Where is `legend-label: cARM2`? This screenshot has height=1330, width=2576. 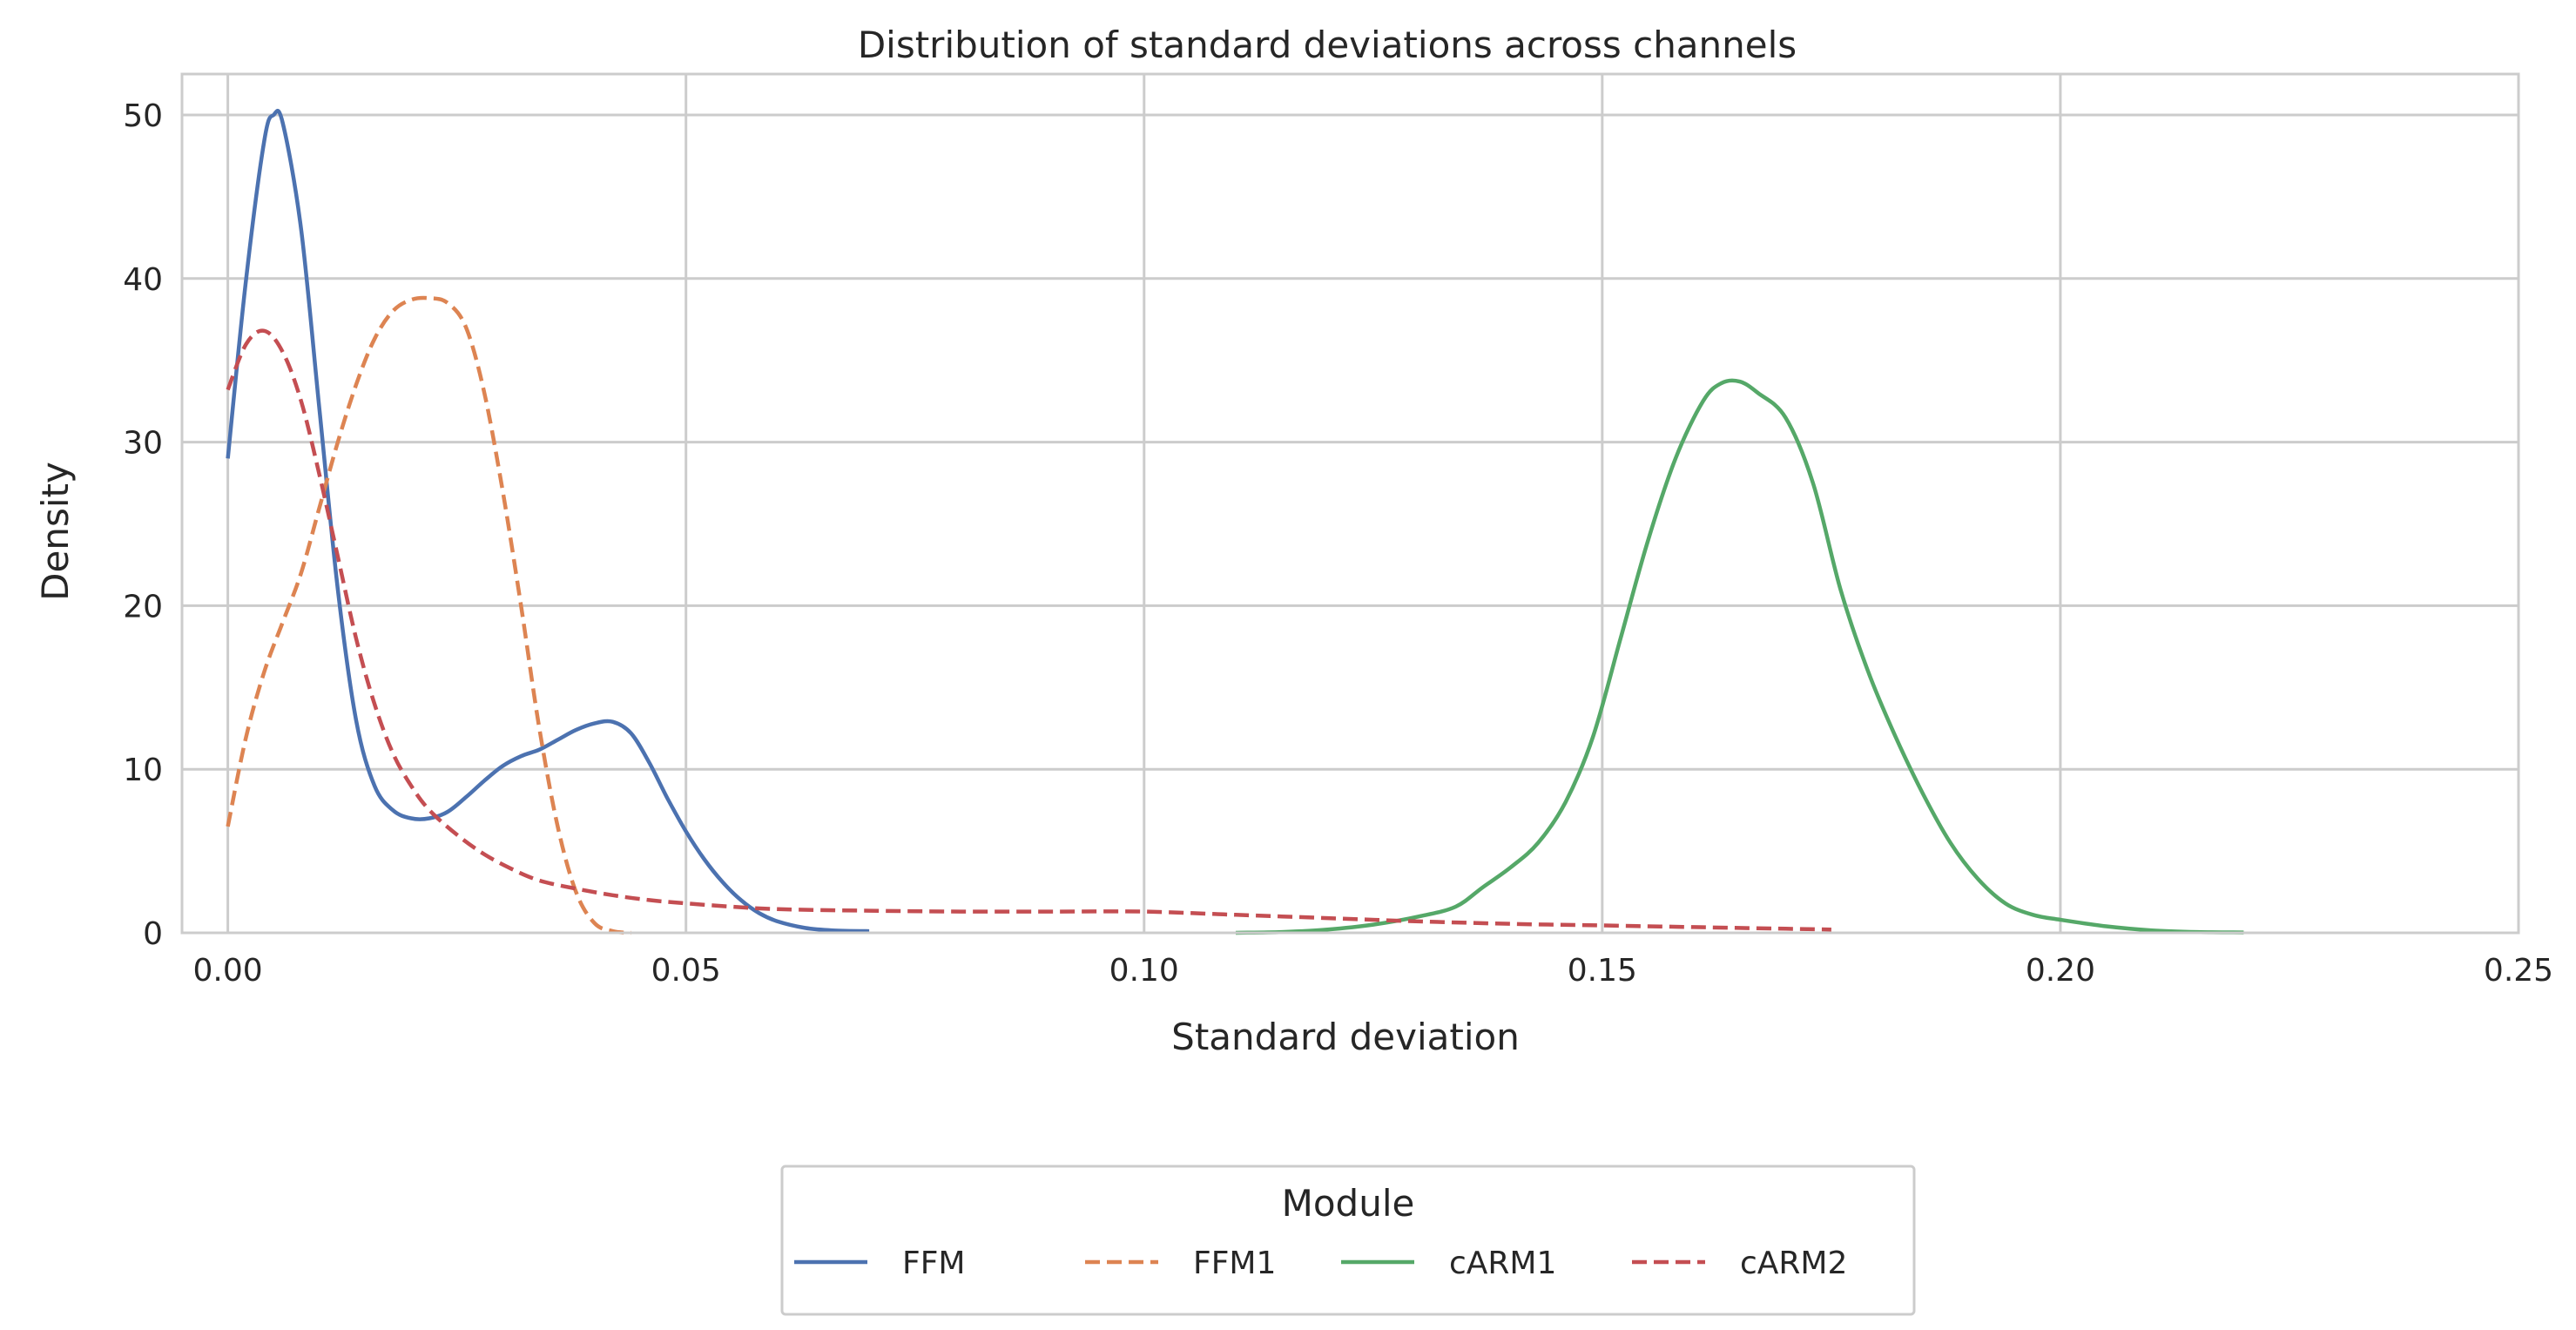
legend-label: cARM2 is located at coordinates (1793, 1263).